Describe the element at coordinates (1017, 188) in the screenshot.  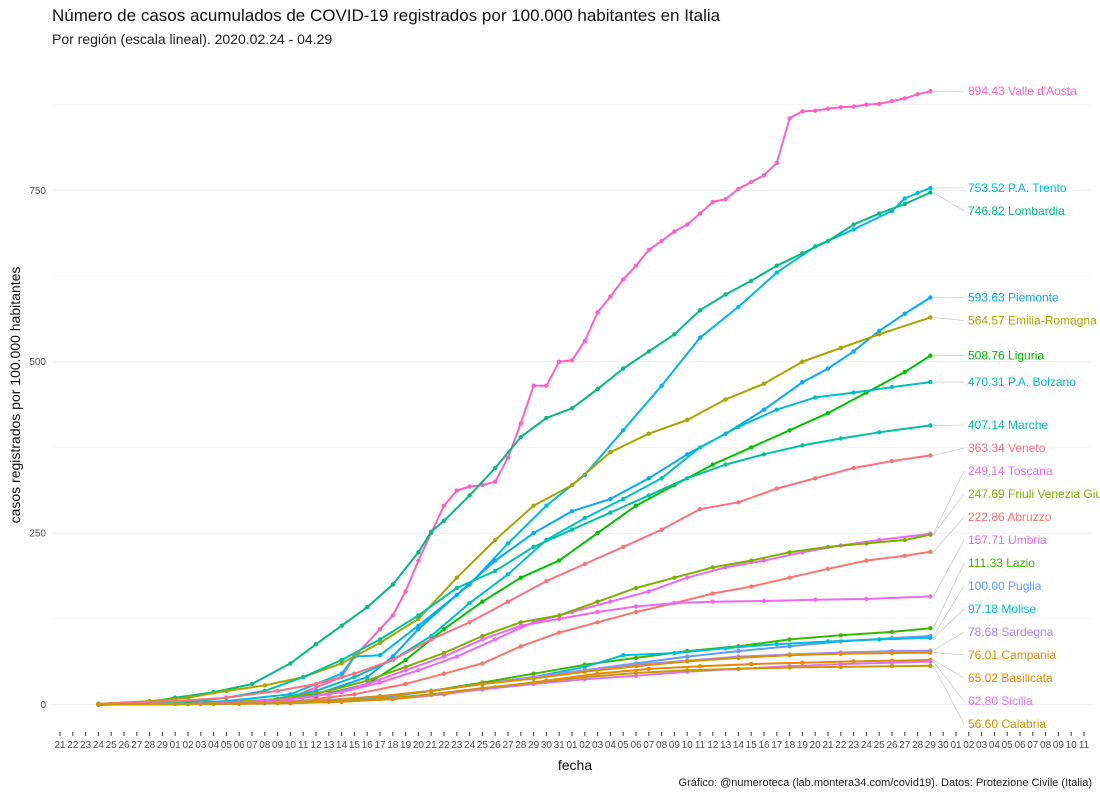
I see `end-label: 753.52 P.A. Trento` at that location.